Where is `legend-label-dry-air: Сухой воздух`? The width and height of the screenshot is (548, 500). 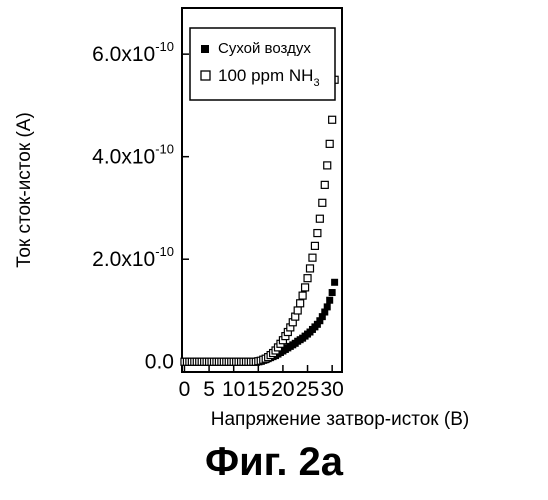 legend-label-dry-air: Сухой воздух is located at coordinates (264, 48).